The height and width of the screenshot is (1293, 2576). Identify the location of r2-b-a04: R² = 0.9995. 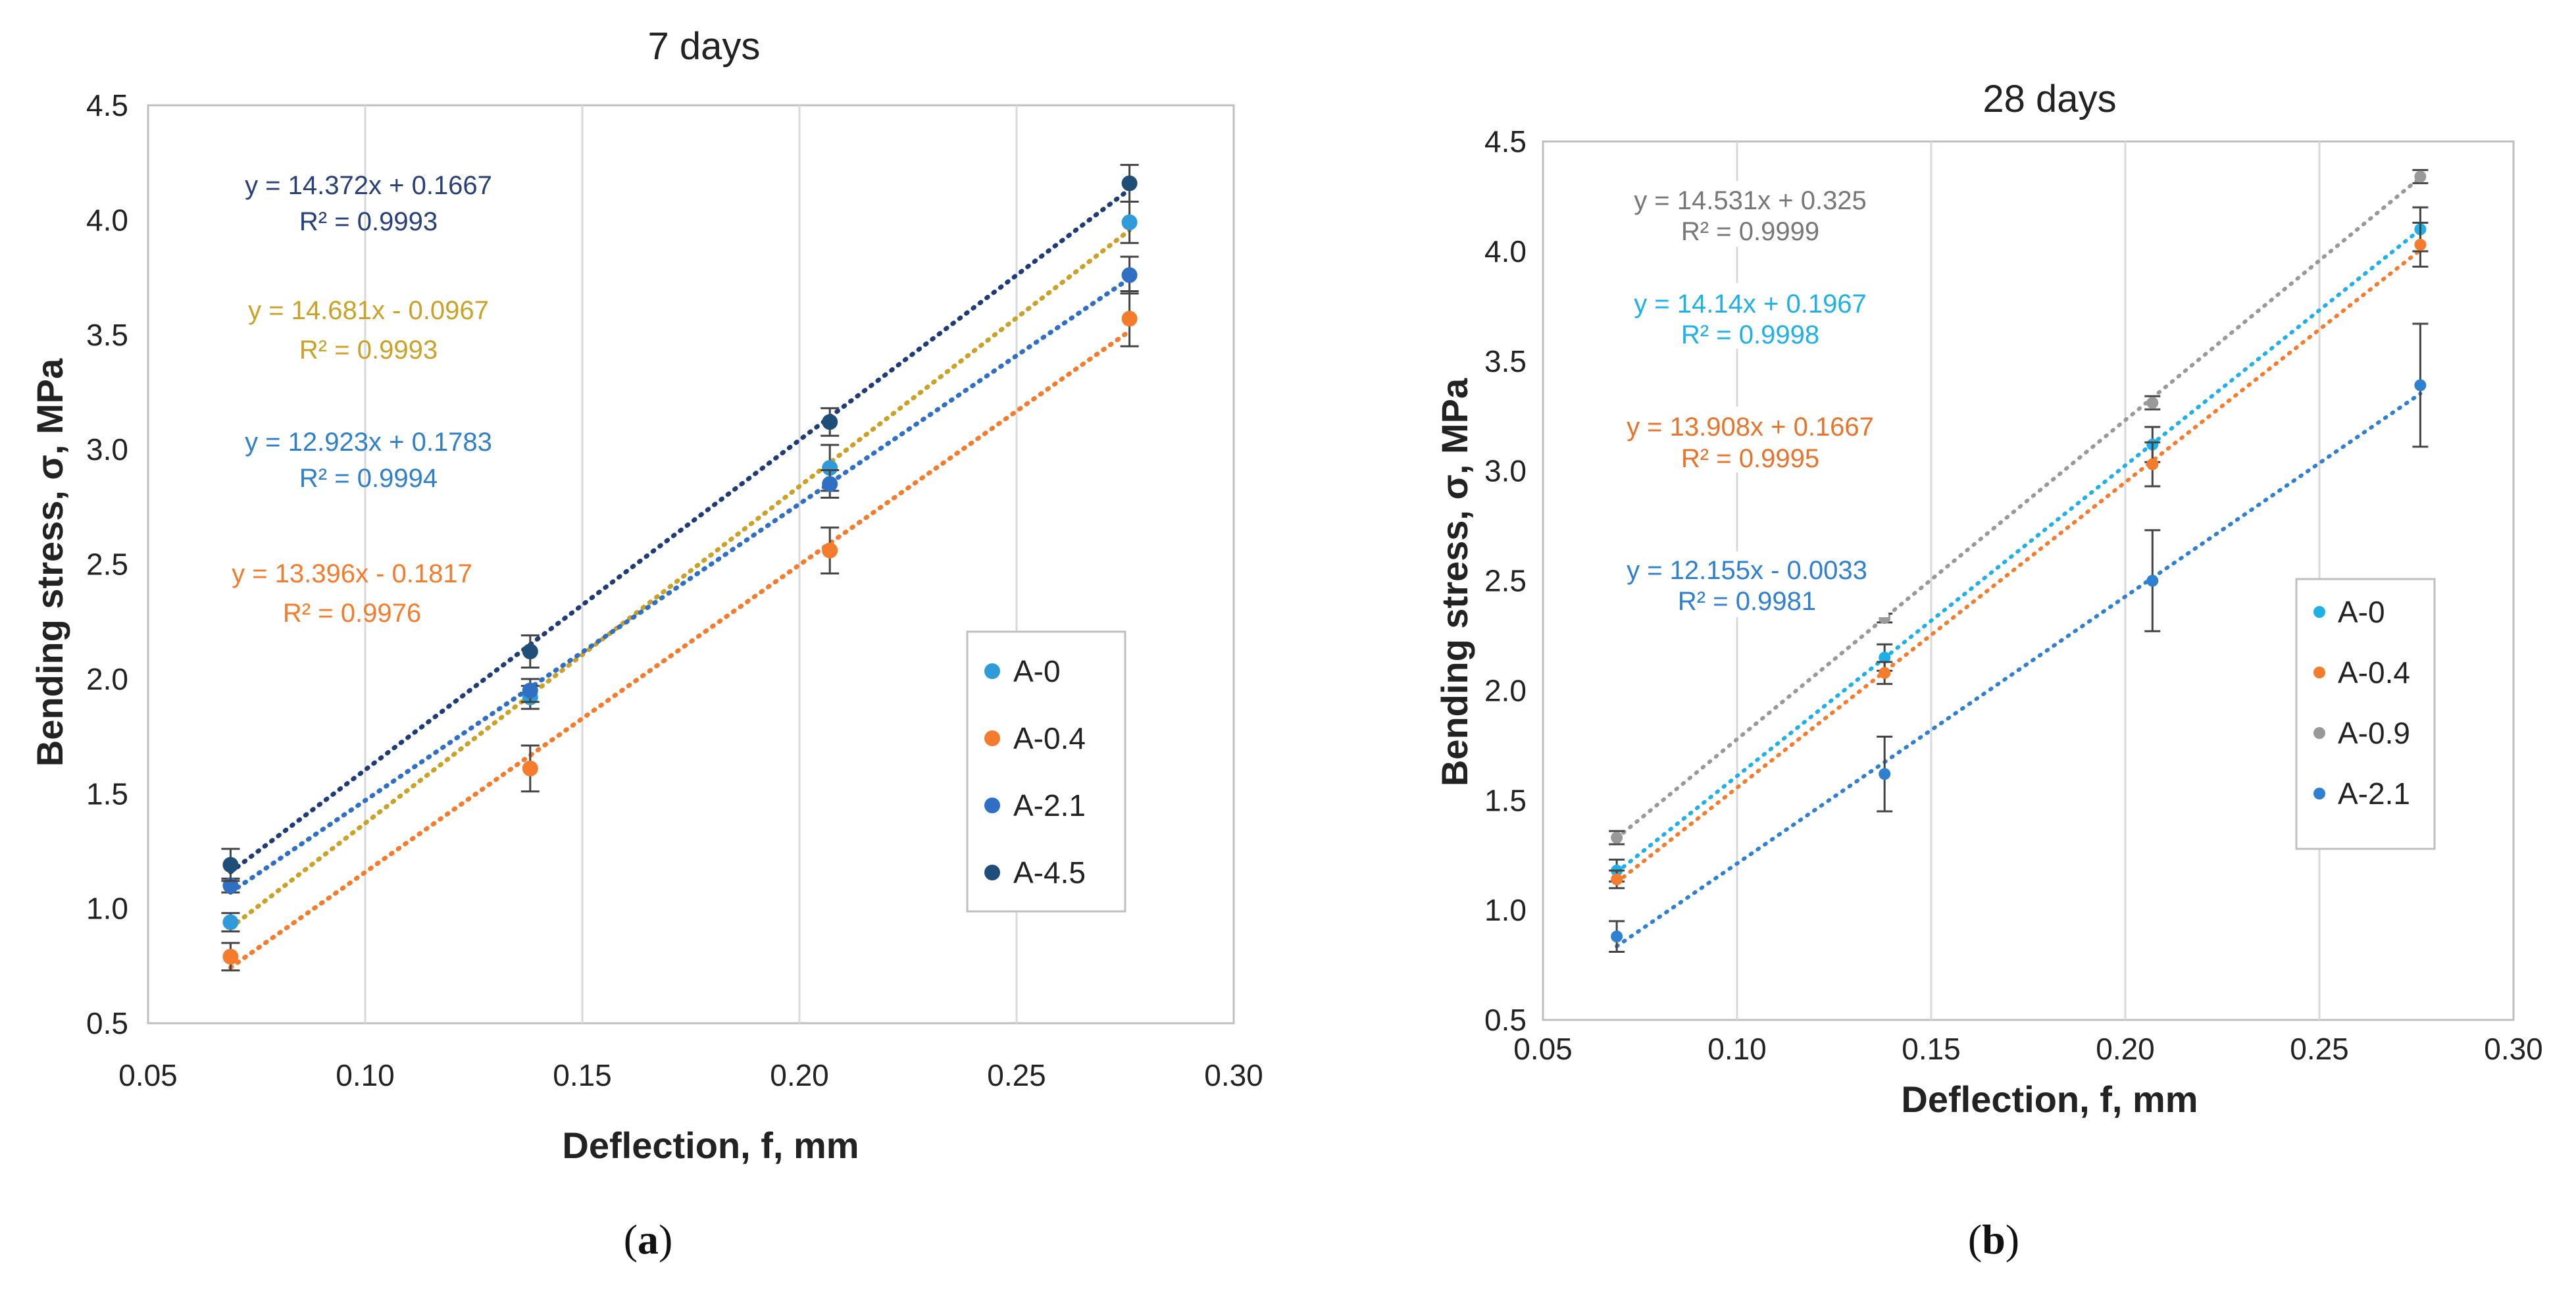
(1750, 458).